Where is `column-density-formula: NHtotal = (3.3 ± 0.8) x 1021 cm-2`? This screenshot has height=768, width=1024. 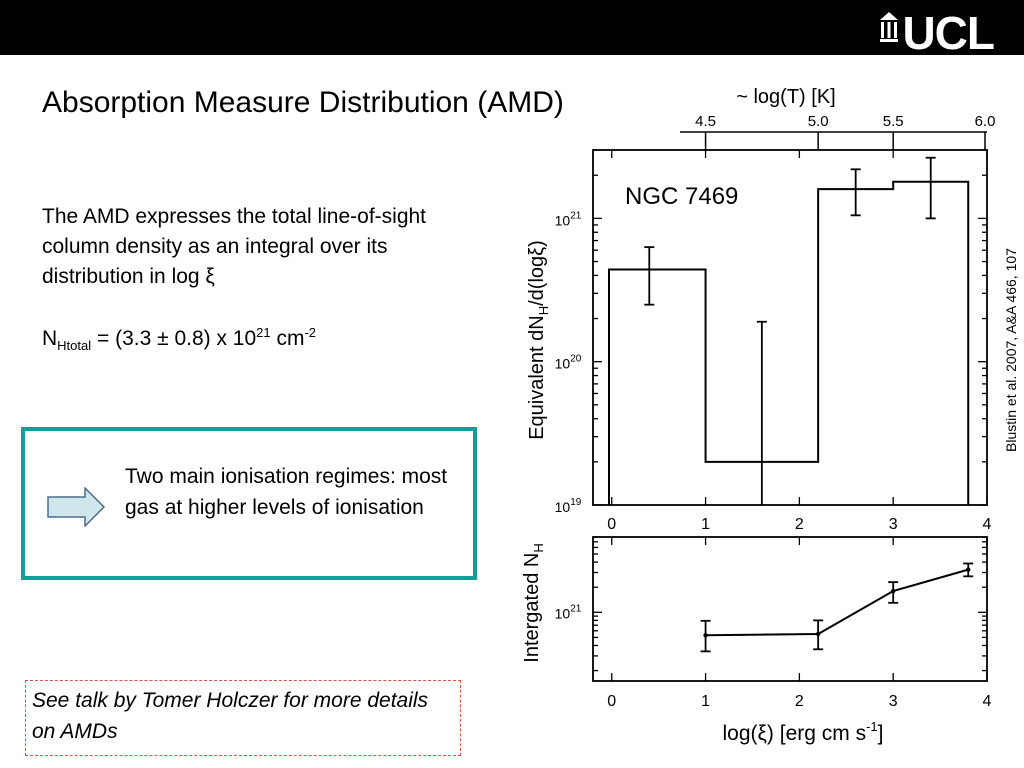
column-density-formula: NHtotal = (3.3 ± 0.8) x 1021 cm-2 is located at coordinates (179, 339).